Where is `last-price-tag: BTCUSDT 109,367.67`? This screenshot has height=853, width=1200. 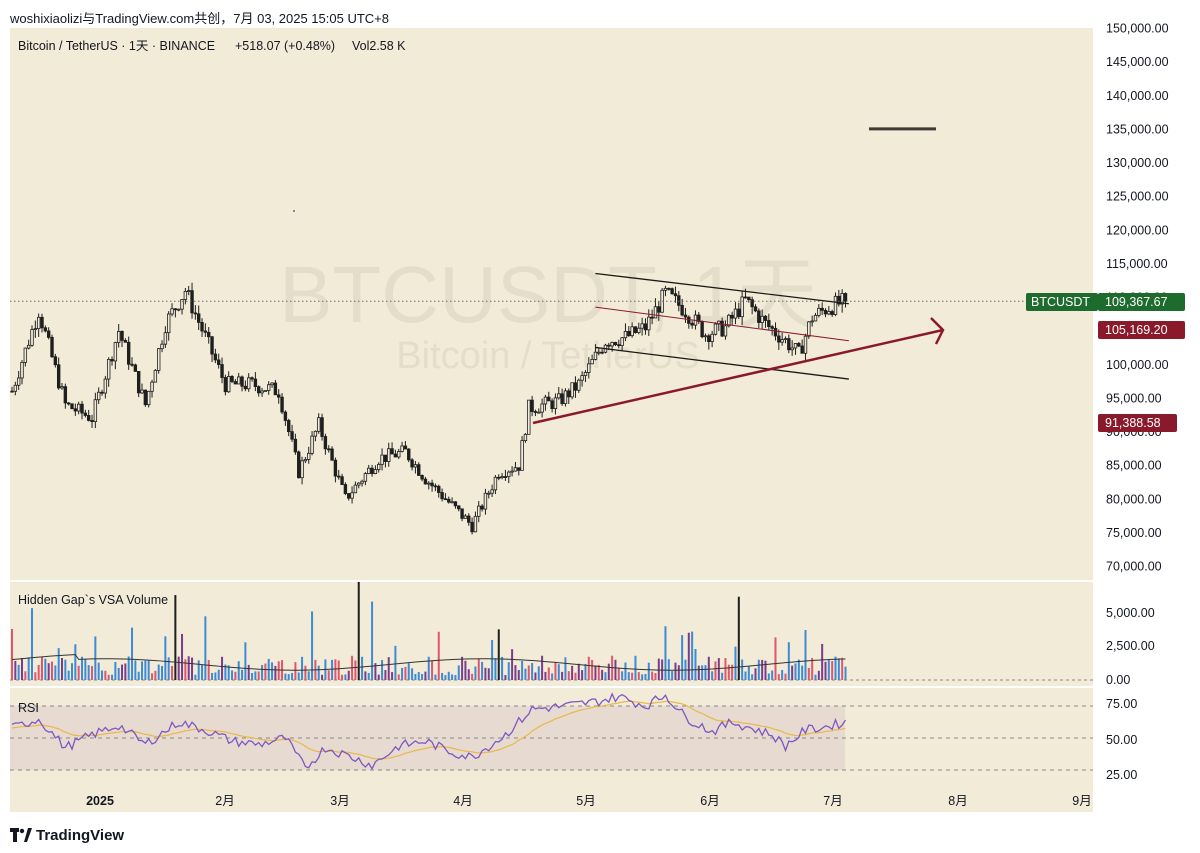
last-price-tag: BTCUSDT 109,367.67 is located at coordinates (1105, 302).